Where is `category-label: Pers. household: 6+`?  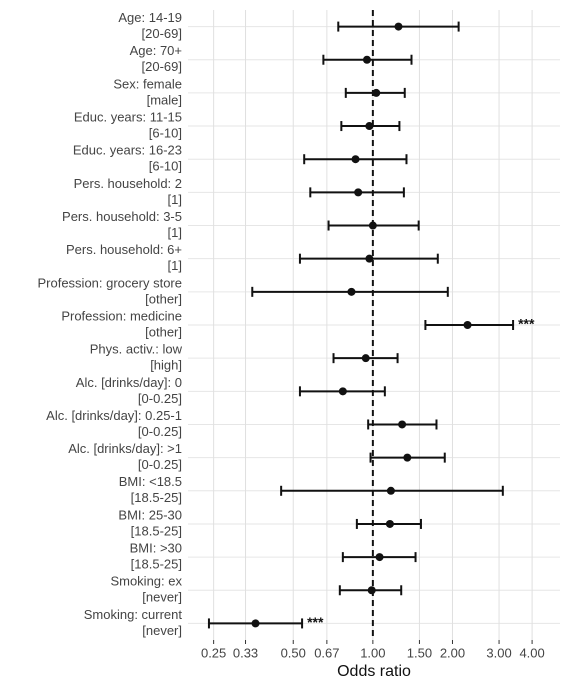 category-label: Pers. household: 6+ is located at coordinates (124, 249).